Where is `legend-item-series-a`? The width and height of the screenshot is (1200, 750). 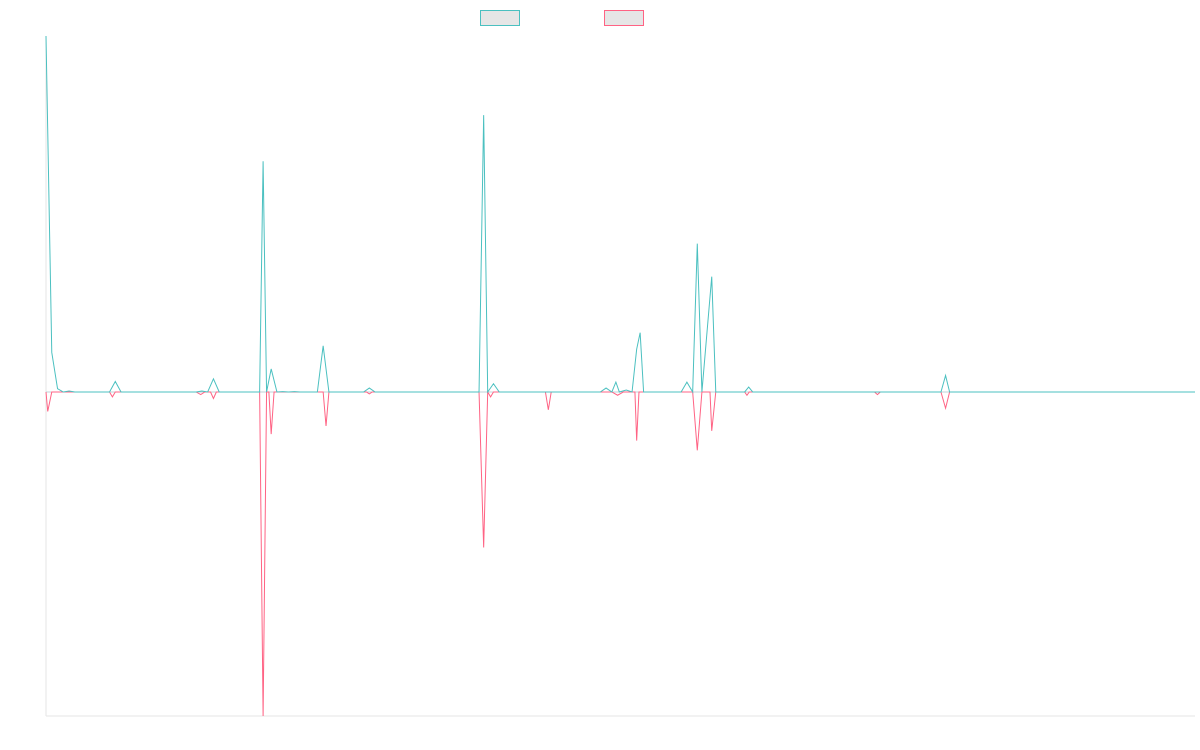 legend-item-series-a is located at coordinates (503, 18).